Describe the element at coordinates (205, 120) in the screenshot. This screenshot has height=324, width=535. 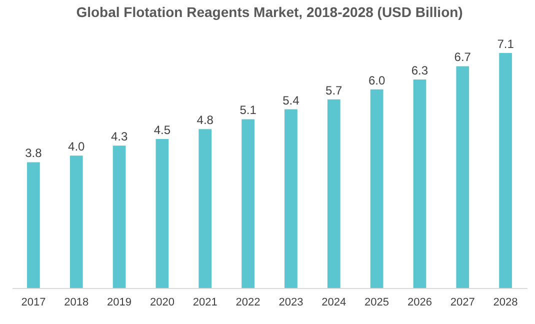
I see `data-label: 4.8` at that location.